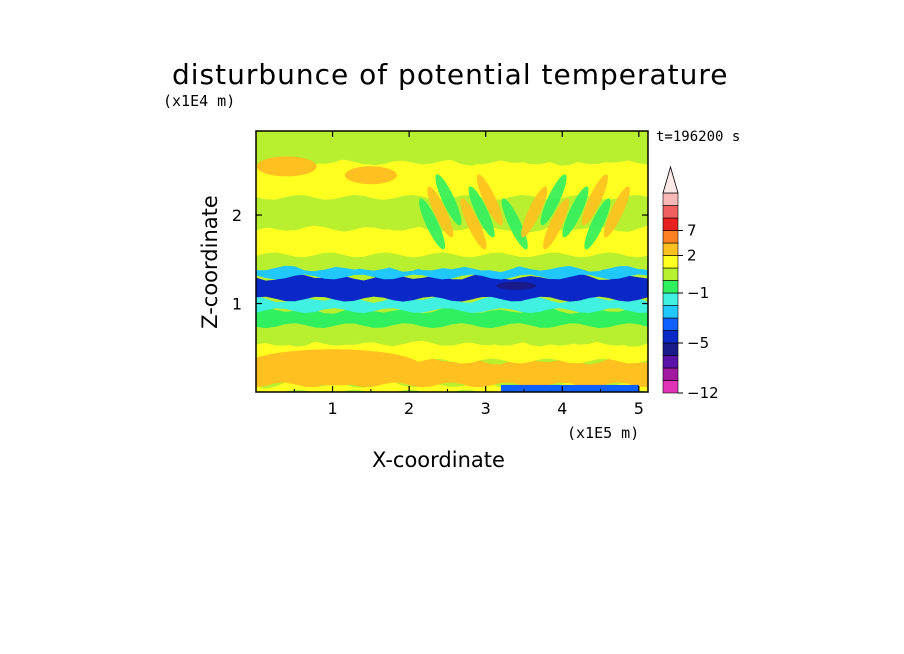  I want to click on cold-core, so click(516, 285).